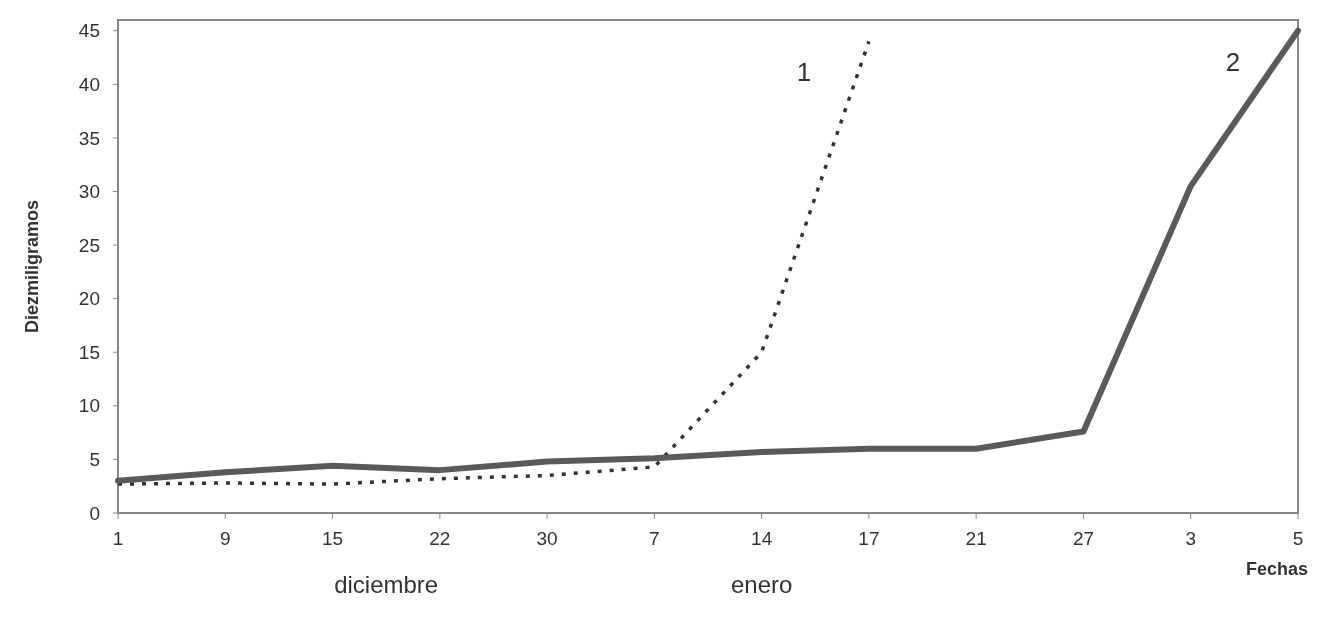 The width and height of the screenshot is (1331, 619). Describe the element at coordinates (804, 72) in the screenshot. I see `series-label: 1` at that location.